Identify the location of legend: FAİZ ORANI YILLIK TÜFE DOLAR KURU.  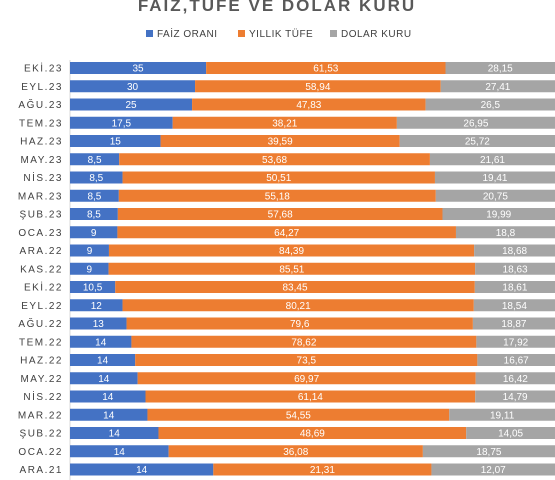
(279, 33).